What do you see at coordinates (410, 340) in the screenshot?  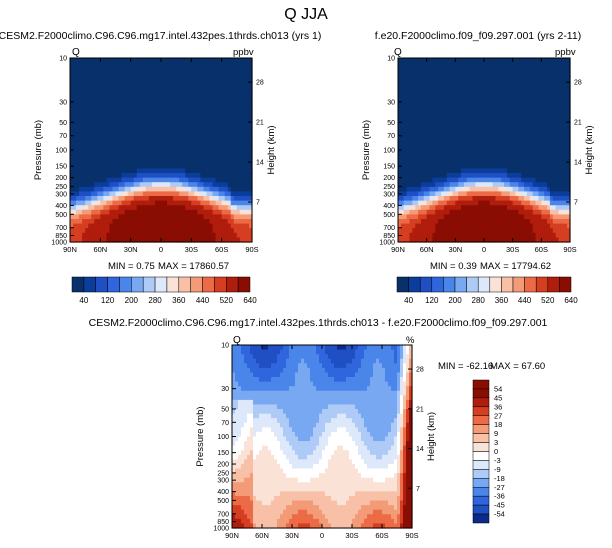 I see `panel-3-units: %` at bounding box center [410, 340].